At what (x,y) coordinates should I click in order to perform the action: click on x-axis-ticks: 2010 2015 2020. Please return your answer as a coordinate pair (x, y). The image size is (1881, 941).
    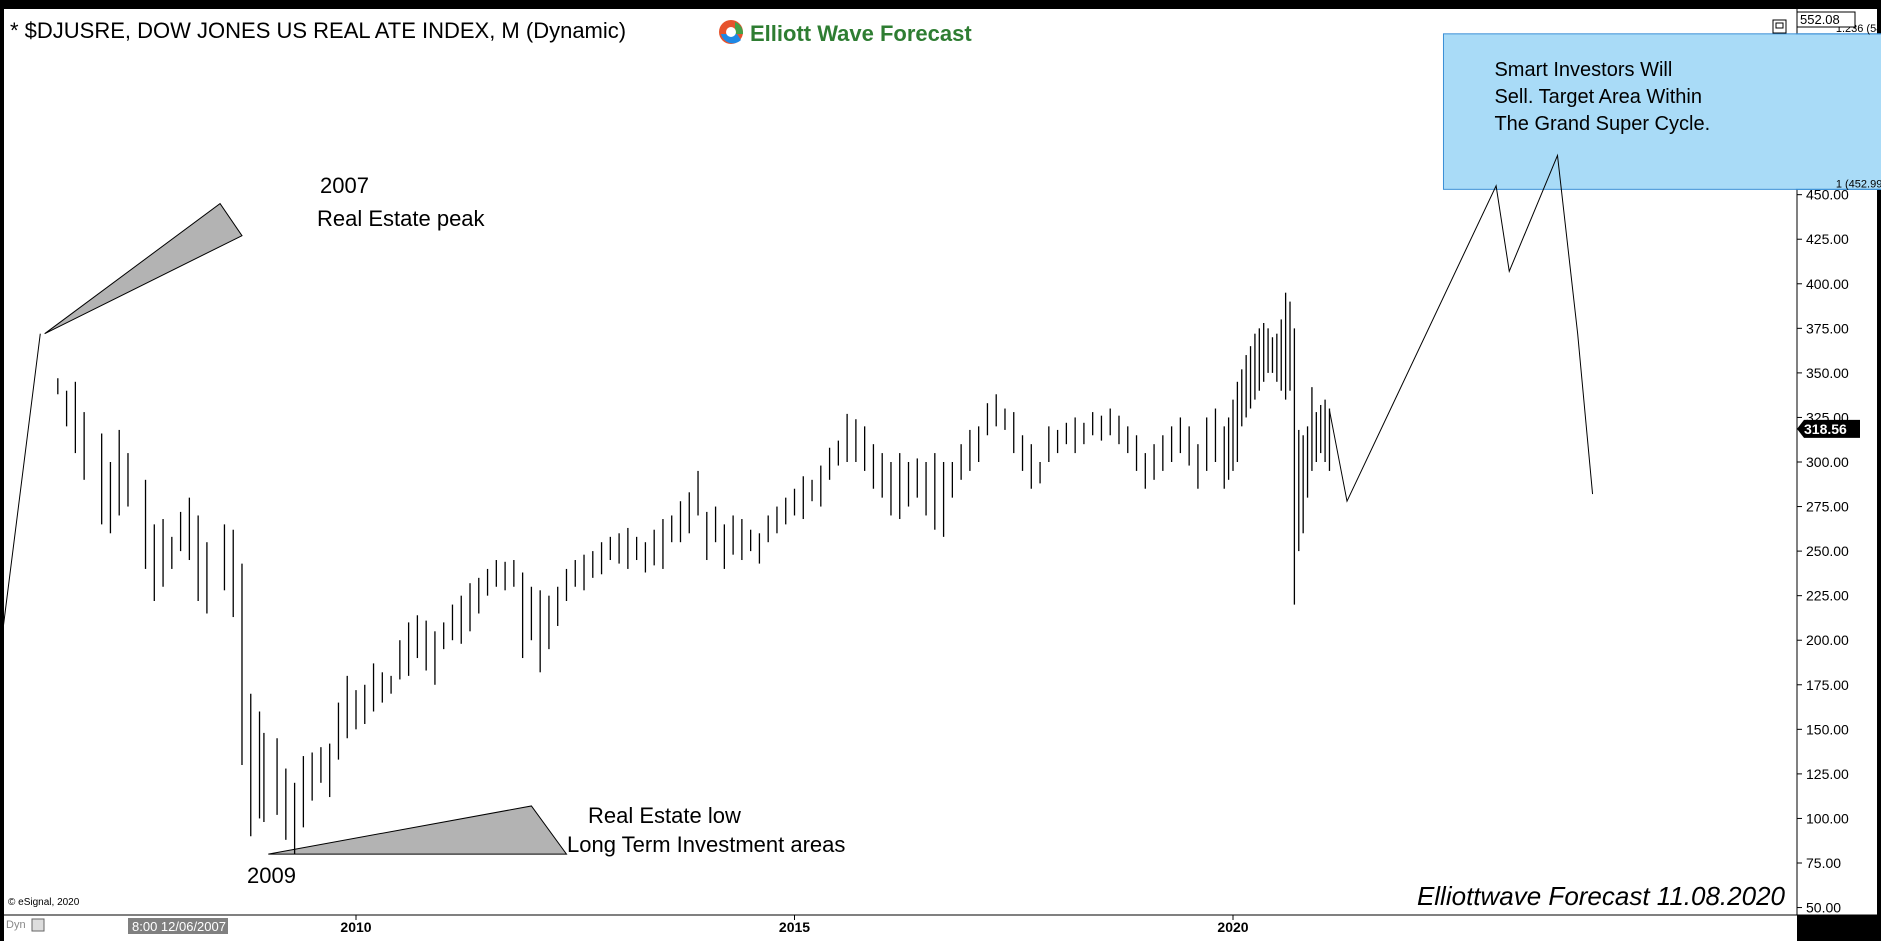
    Looking at the image, I should click on (794, 925).